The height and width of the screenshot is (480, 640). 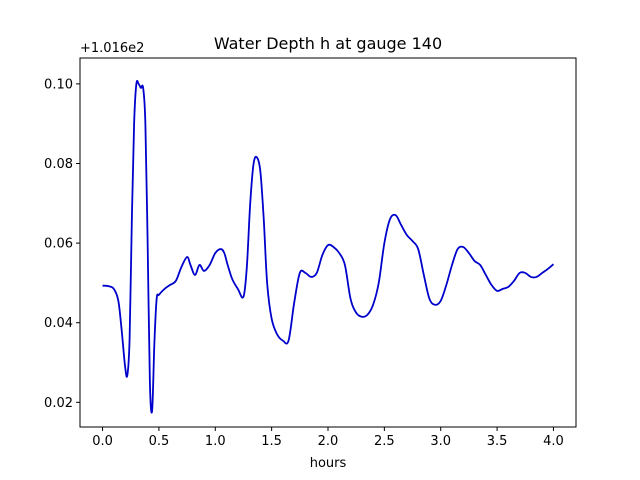 I want to click on chart-title: Water Depth h at gauge 140, so click(x=328, y=43).